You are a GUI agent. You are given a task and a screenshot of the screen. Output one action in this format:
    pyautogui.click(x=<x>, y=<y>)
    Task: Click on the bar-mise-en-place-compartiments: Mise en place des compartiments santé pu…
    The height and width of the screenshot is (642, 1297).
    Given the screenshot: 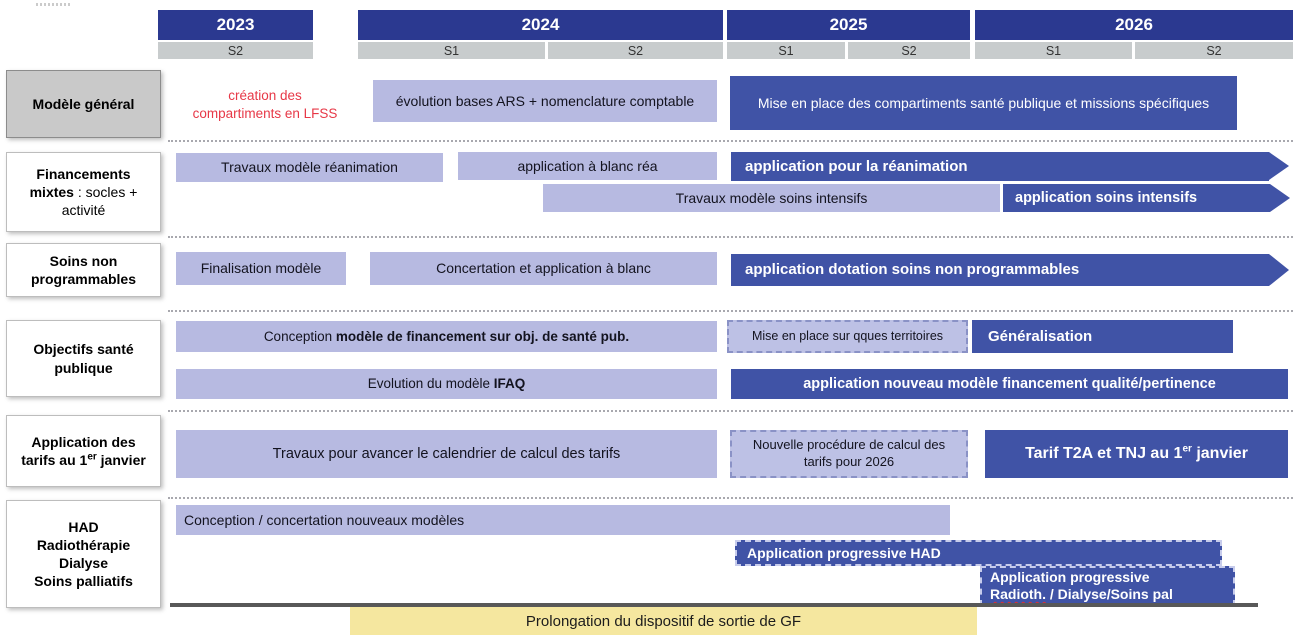 What is the action you would take?
    pyautogui.click(x=983, y=103)
    